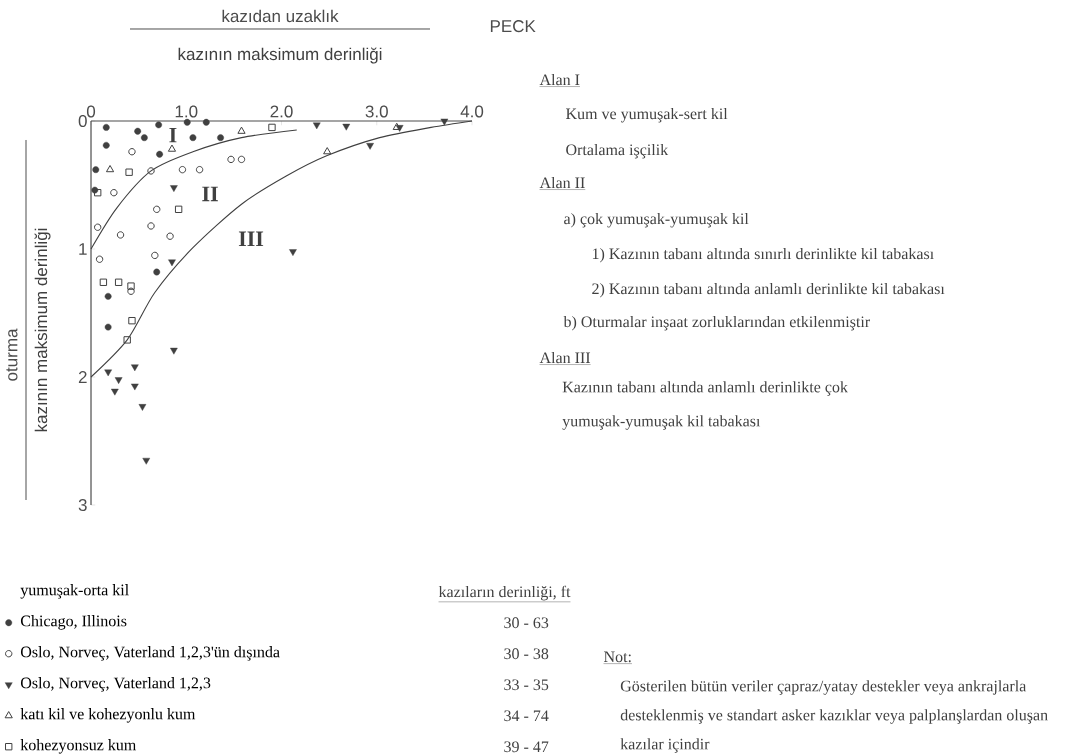 The width and height of the screenshot is (1069, 755). I want to click on x-tick-label: 0, so click(91, 111).